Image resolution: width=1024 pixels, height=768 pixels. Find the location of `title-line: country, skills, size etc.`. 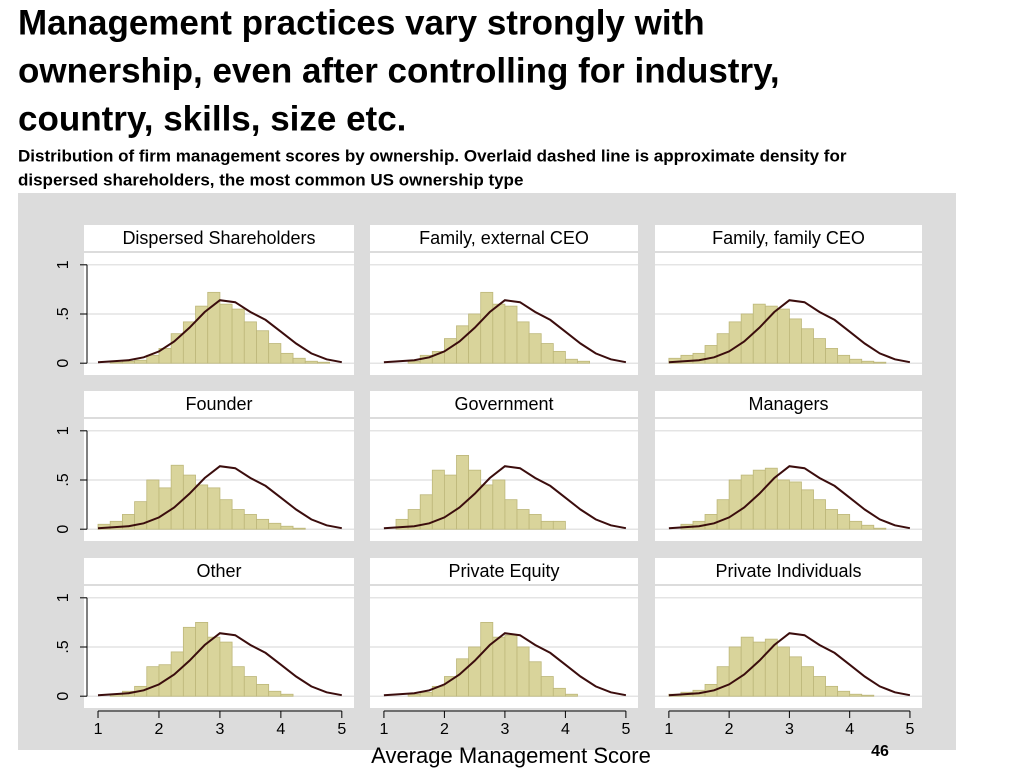

title-line: country, skills, size etc. is located at coordinates (212, 118).